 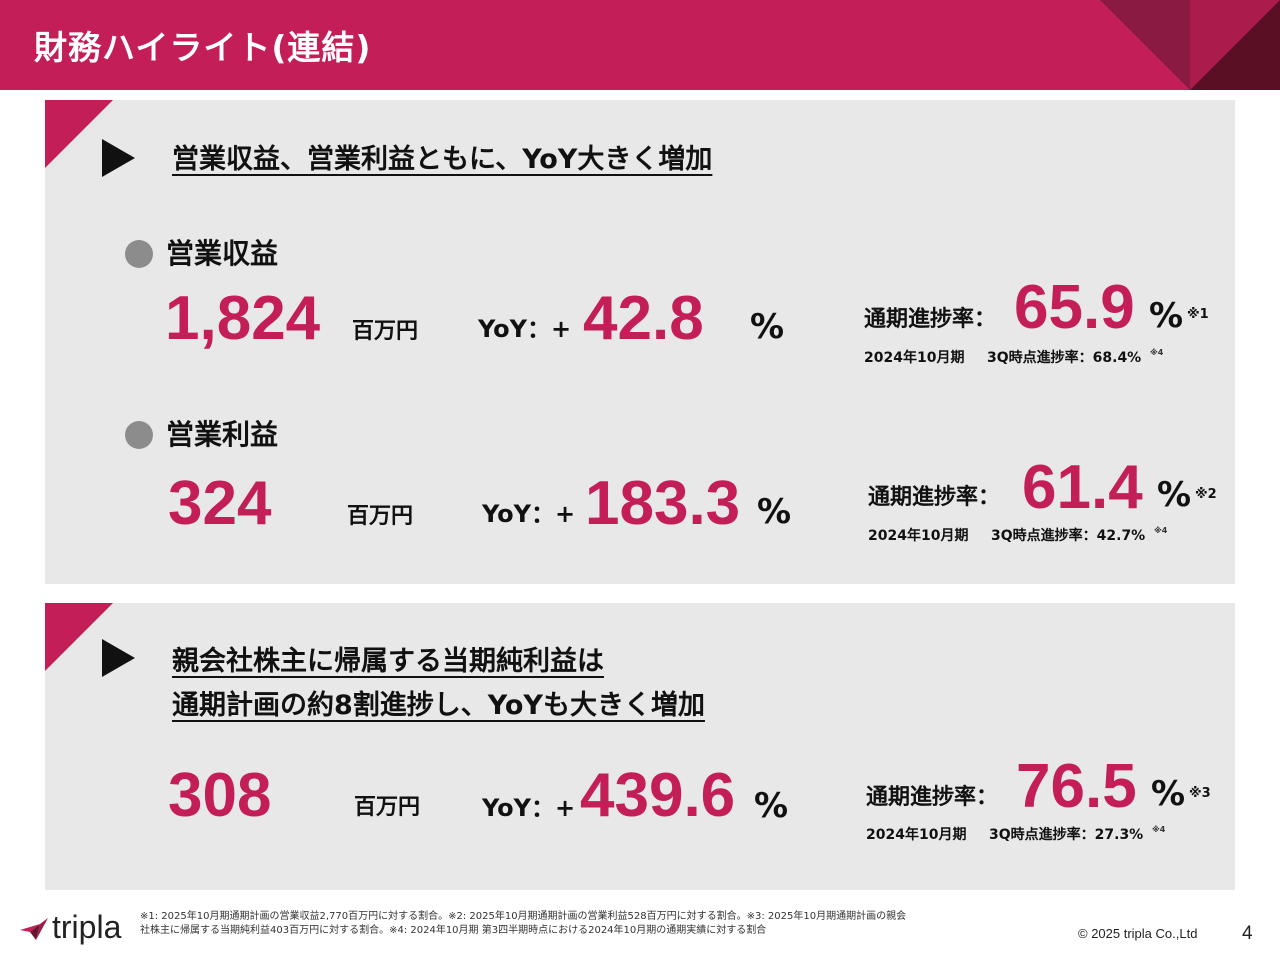 What do you see at coordinates (1138, 933) in the screenshot?
I see `copyright: © 2025 tripla Co.,Ltd` at bounding box center [1138, 933].